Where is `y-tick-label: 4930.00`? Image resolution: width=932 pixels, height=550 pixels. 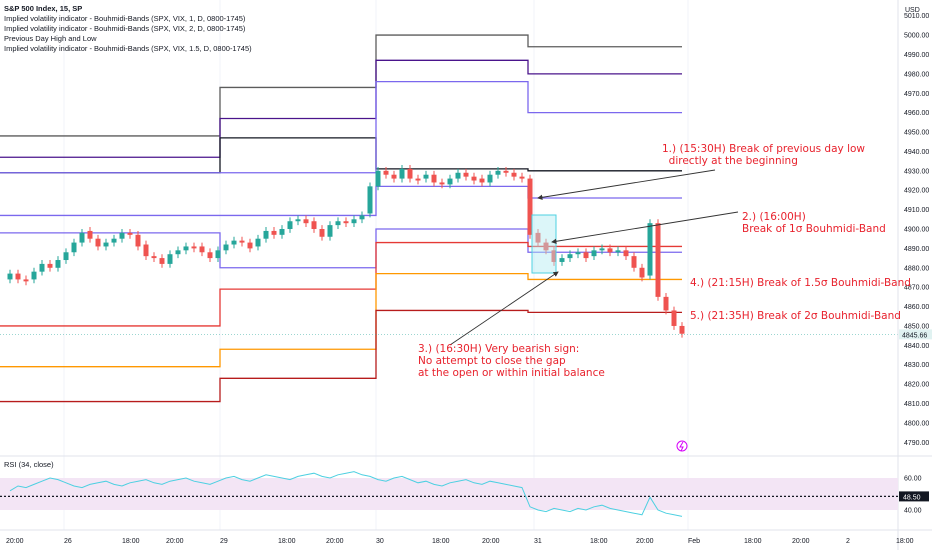 y-tick-label: 4930.00 is located at coordinates (916, 171).